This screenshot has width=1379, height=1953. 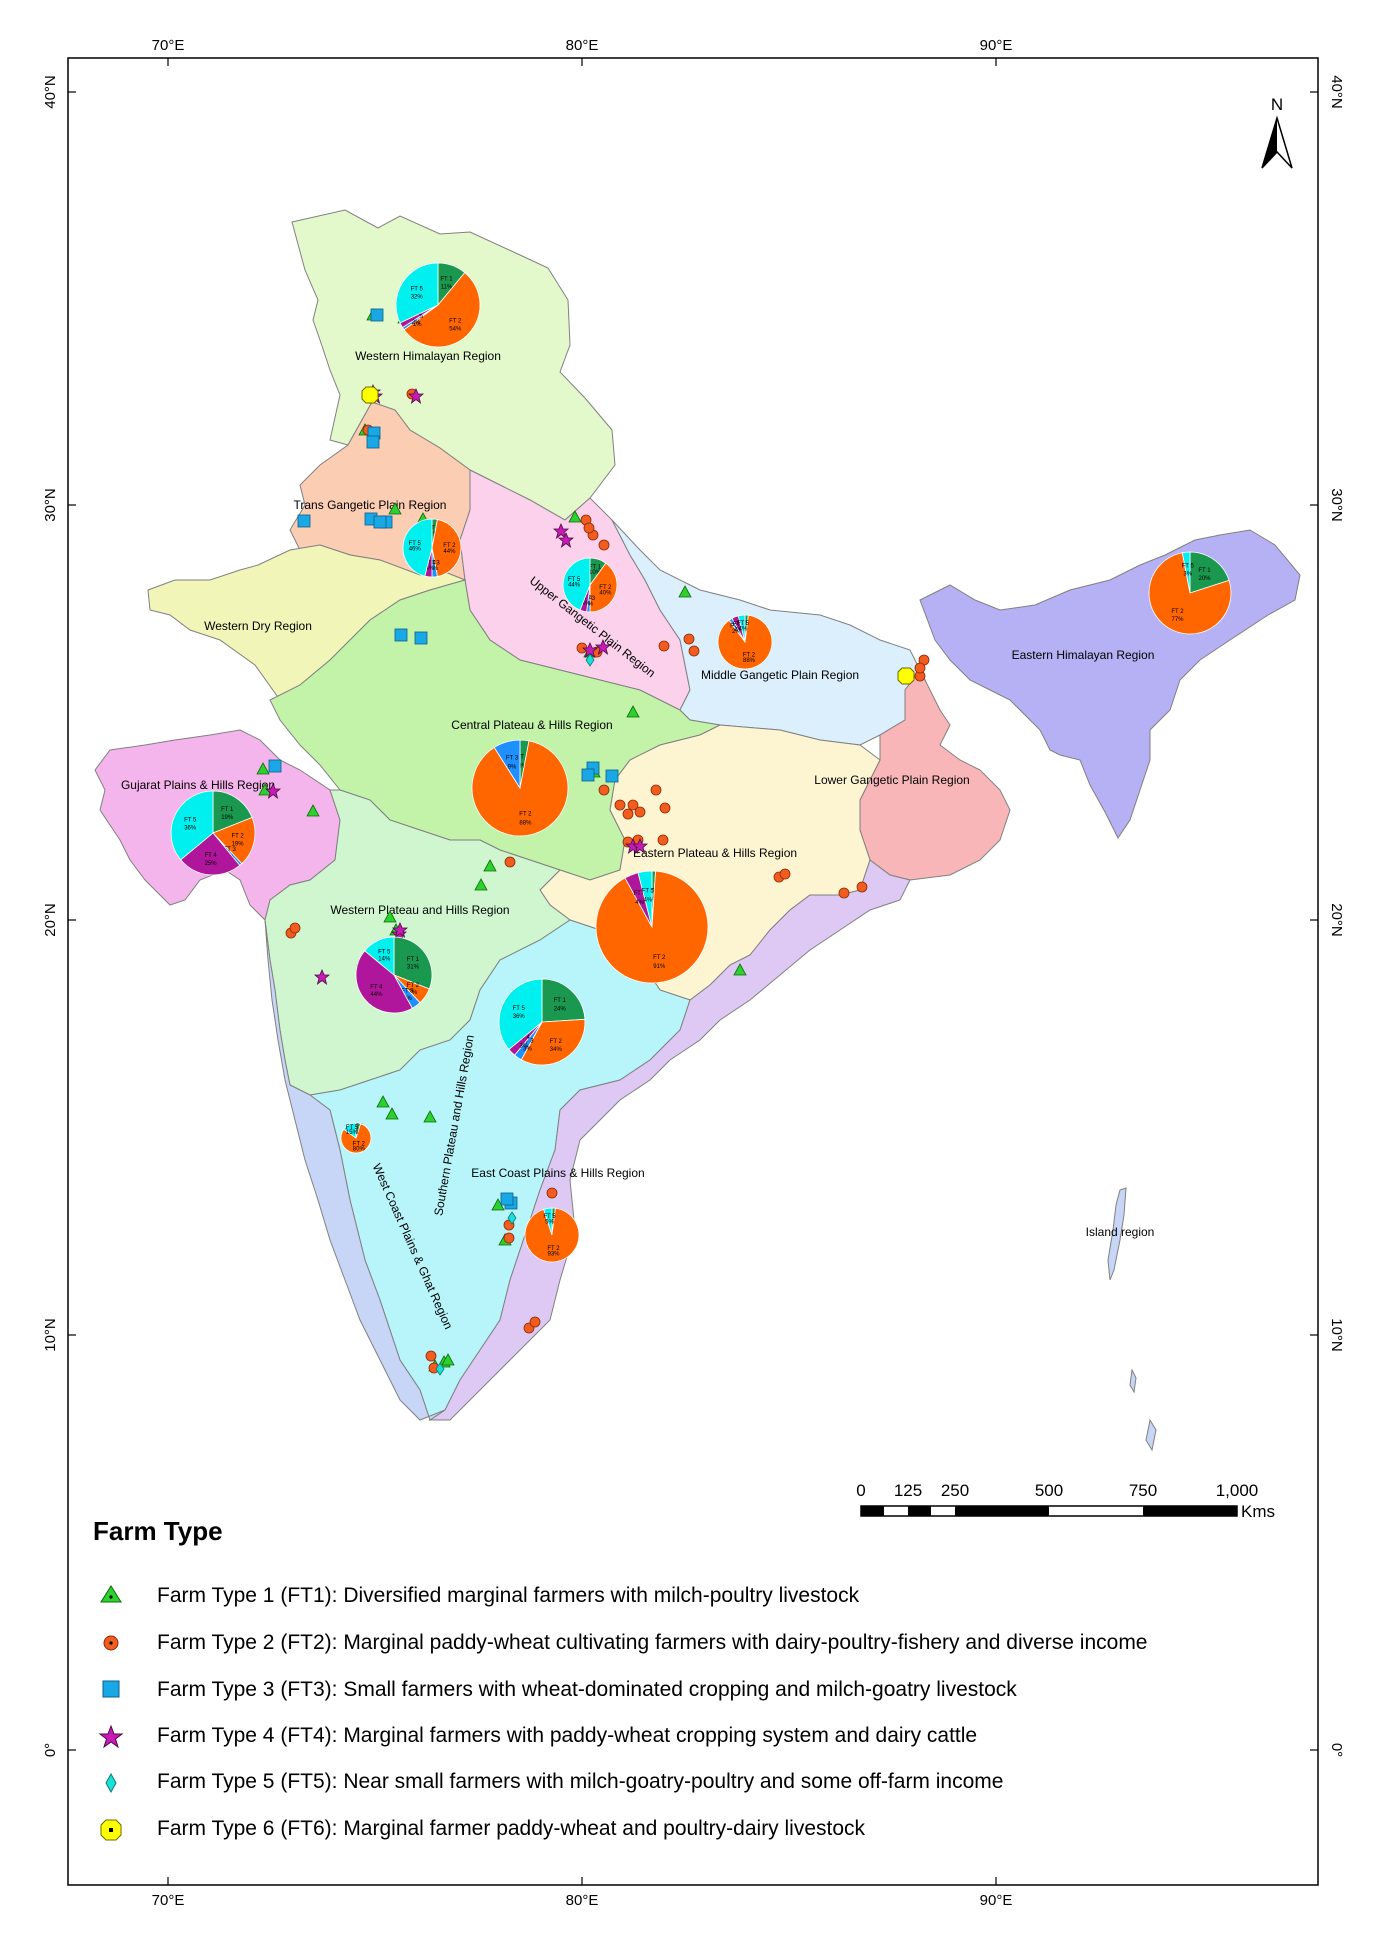 I want to click on region-pie-chart: FT 124%FT 234%FT 33%FT 43%FT 536%, so click(x=542, y=1022).